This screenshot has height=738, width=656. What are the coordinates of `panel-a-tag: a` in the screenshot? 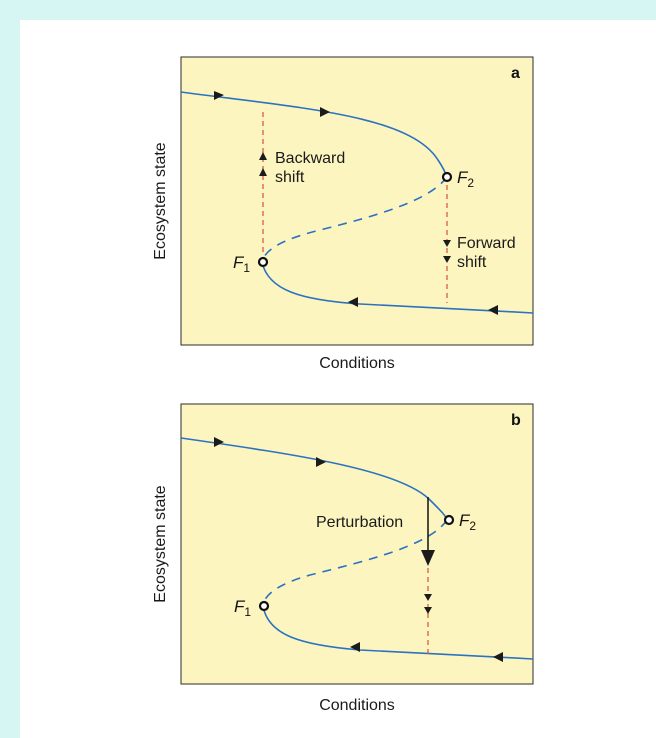 It's located at (515, 73).